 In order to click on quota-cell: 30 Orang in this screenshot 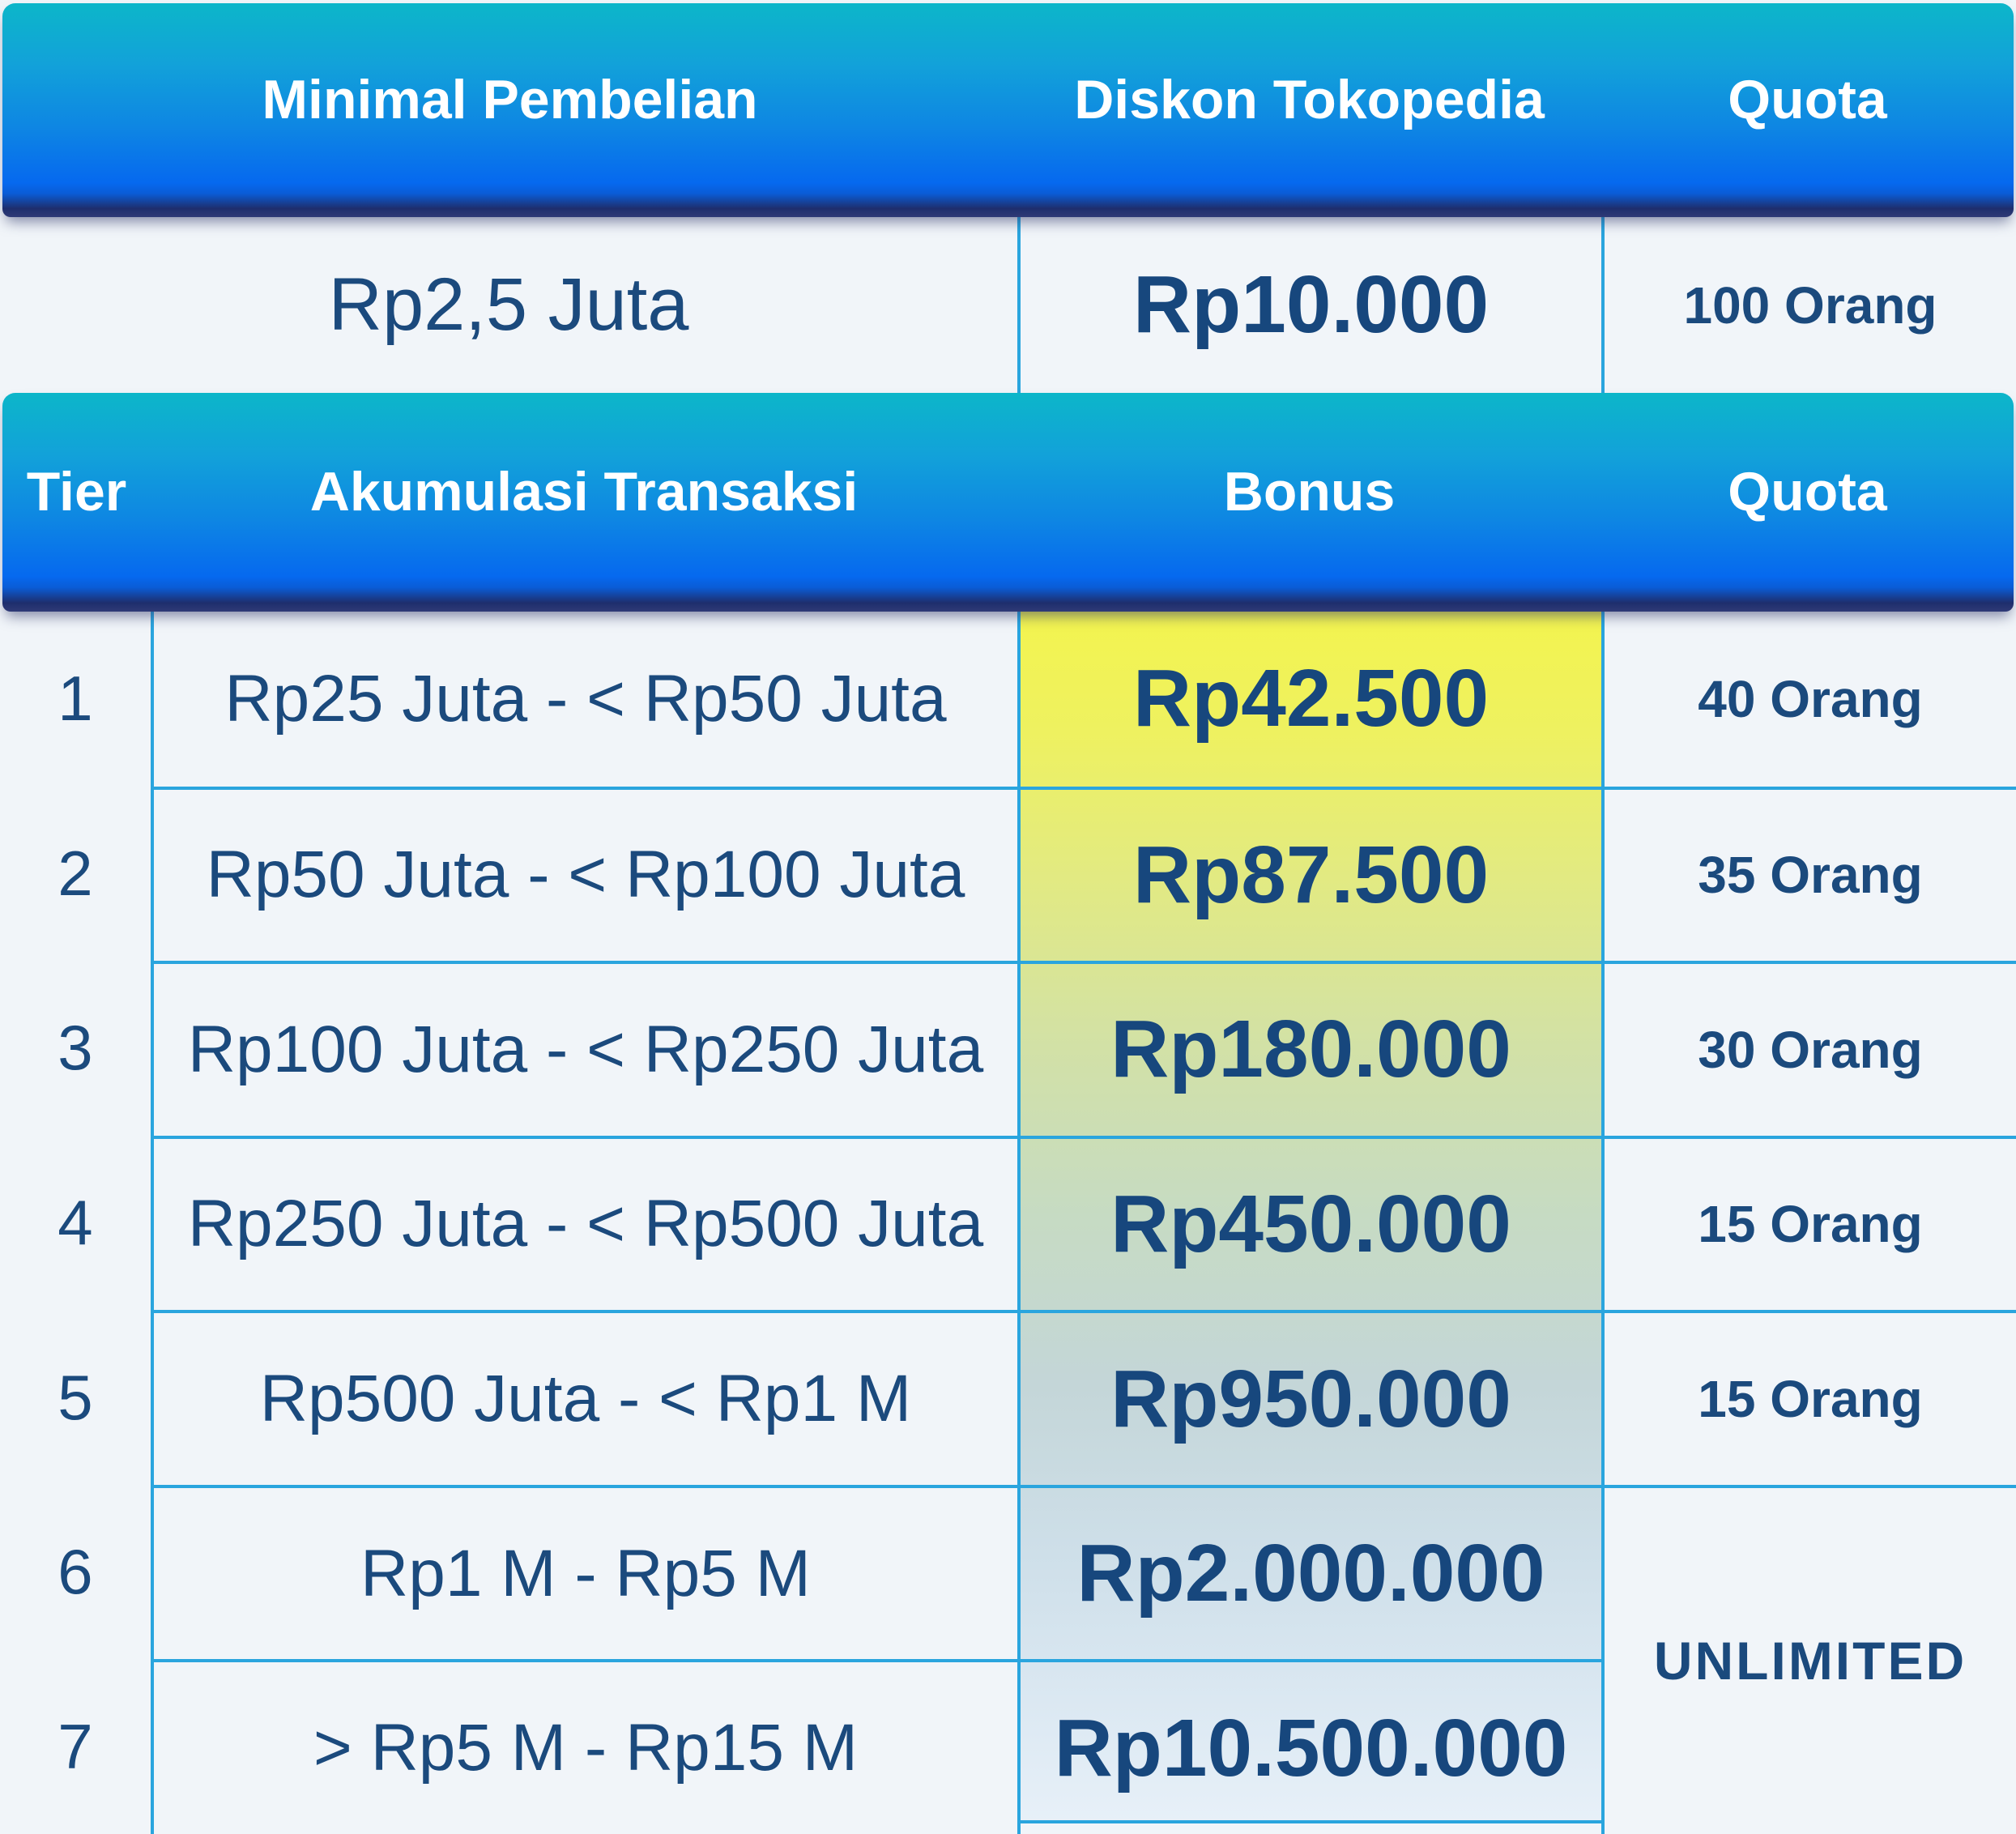, I will do `click(1808, 1048)`.